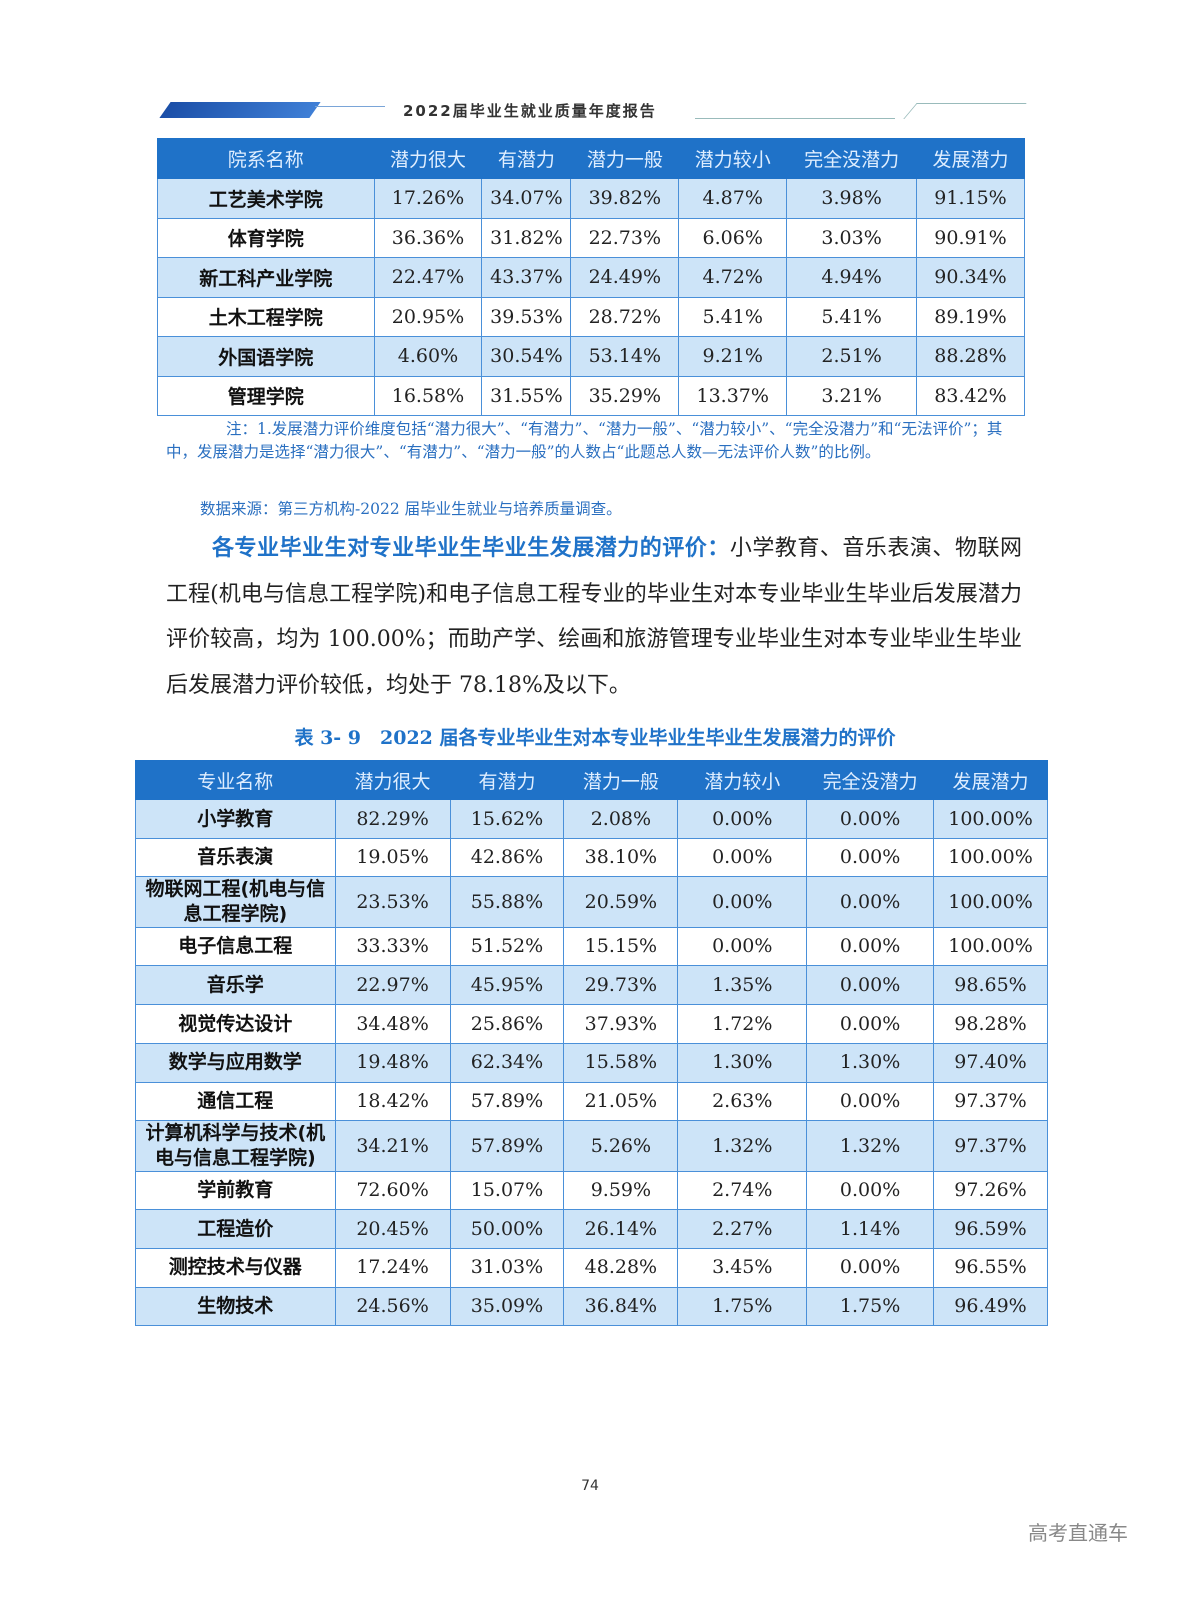  I want to click on value-cell: 34.21%, so click(392, 1146).